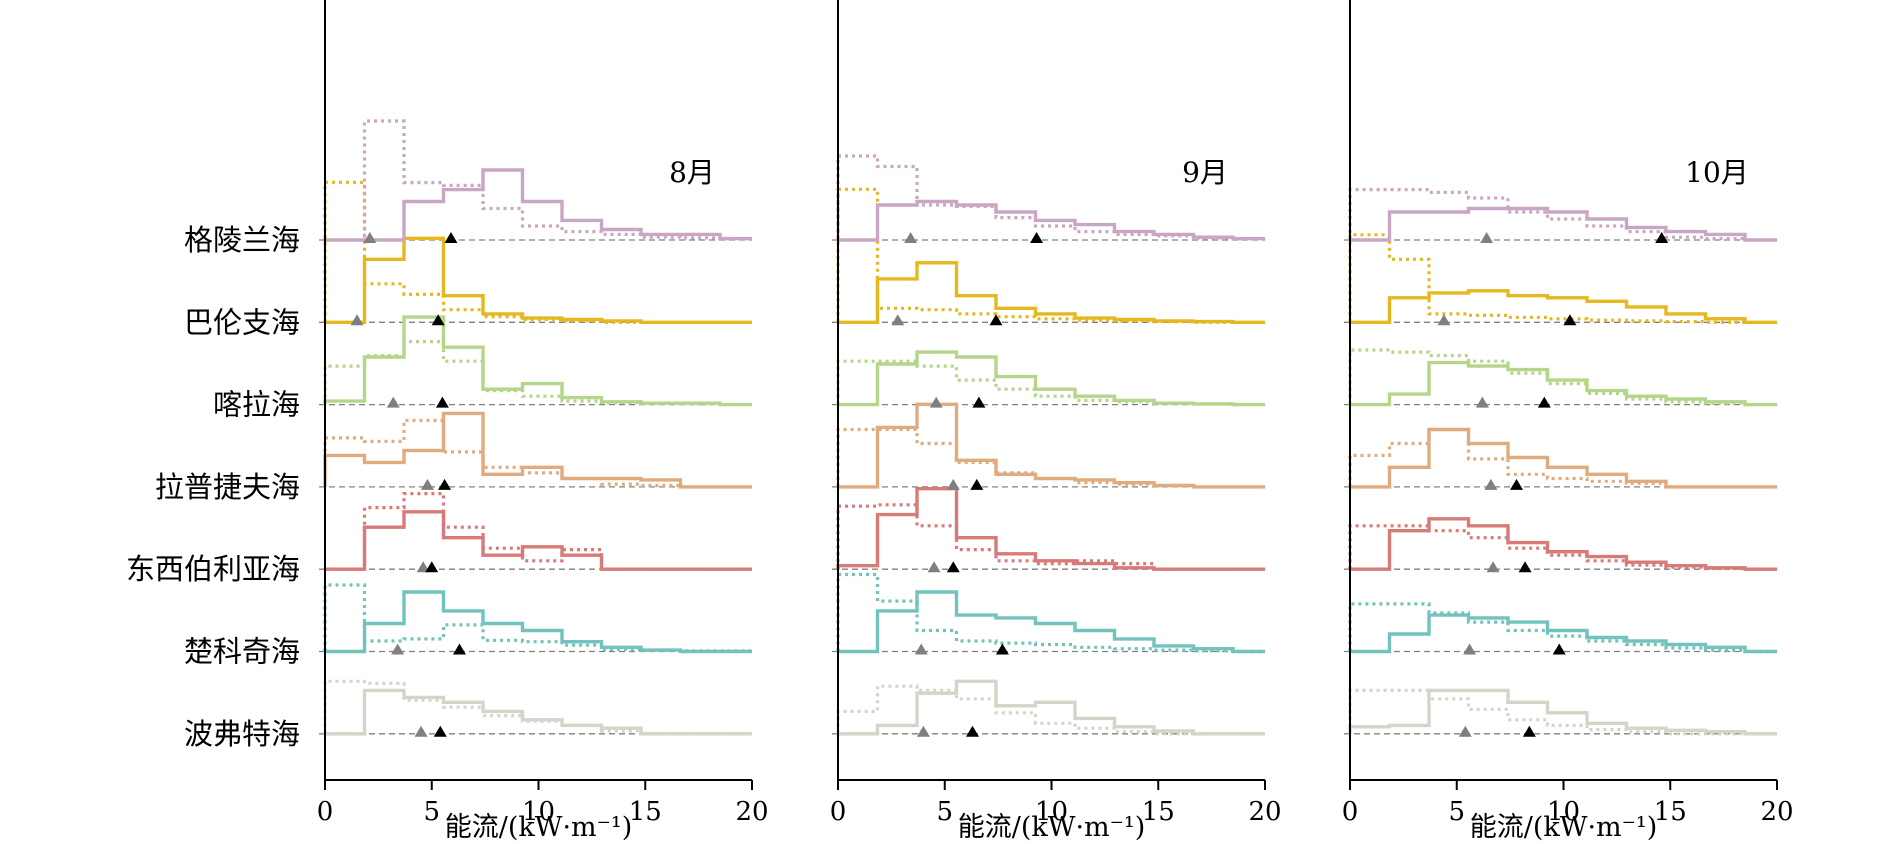  Describe the element at coordinates (242, 322) in the screenshot. I see `region-label: 巴伦支海` at that location.